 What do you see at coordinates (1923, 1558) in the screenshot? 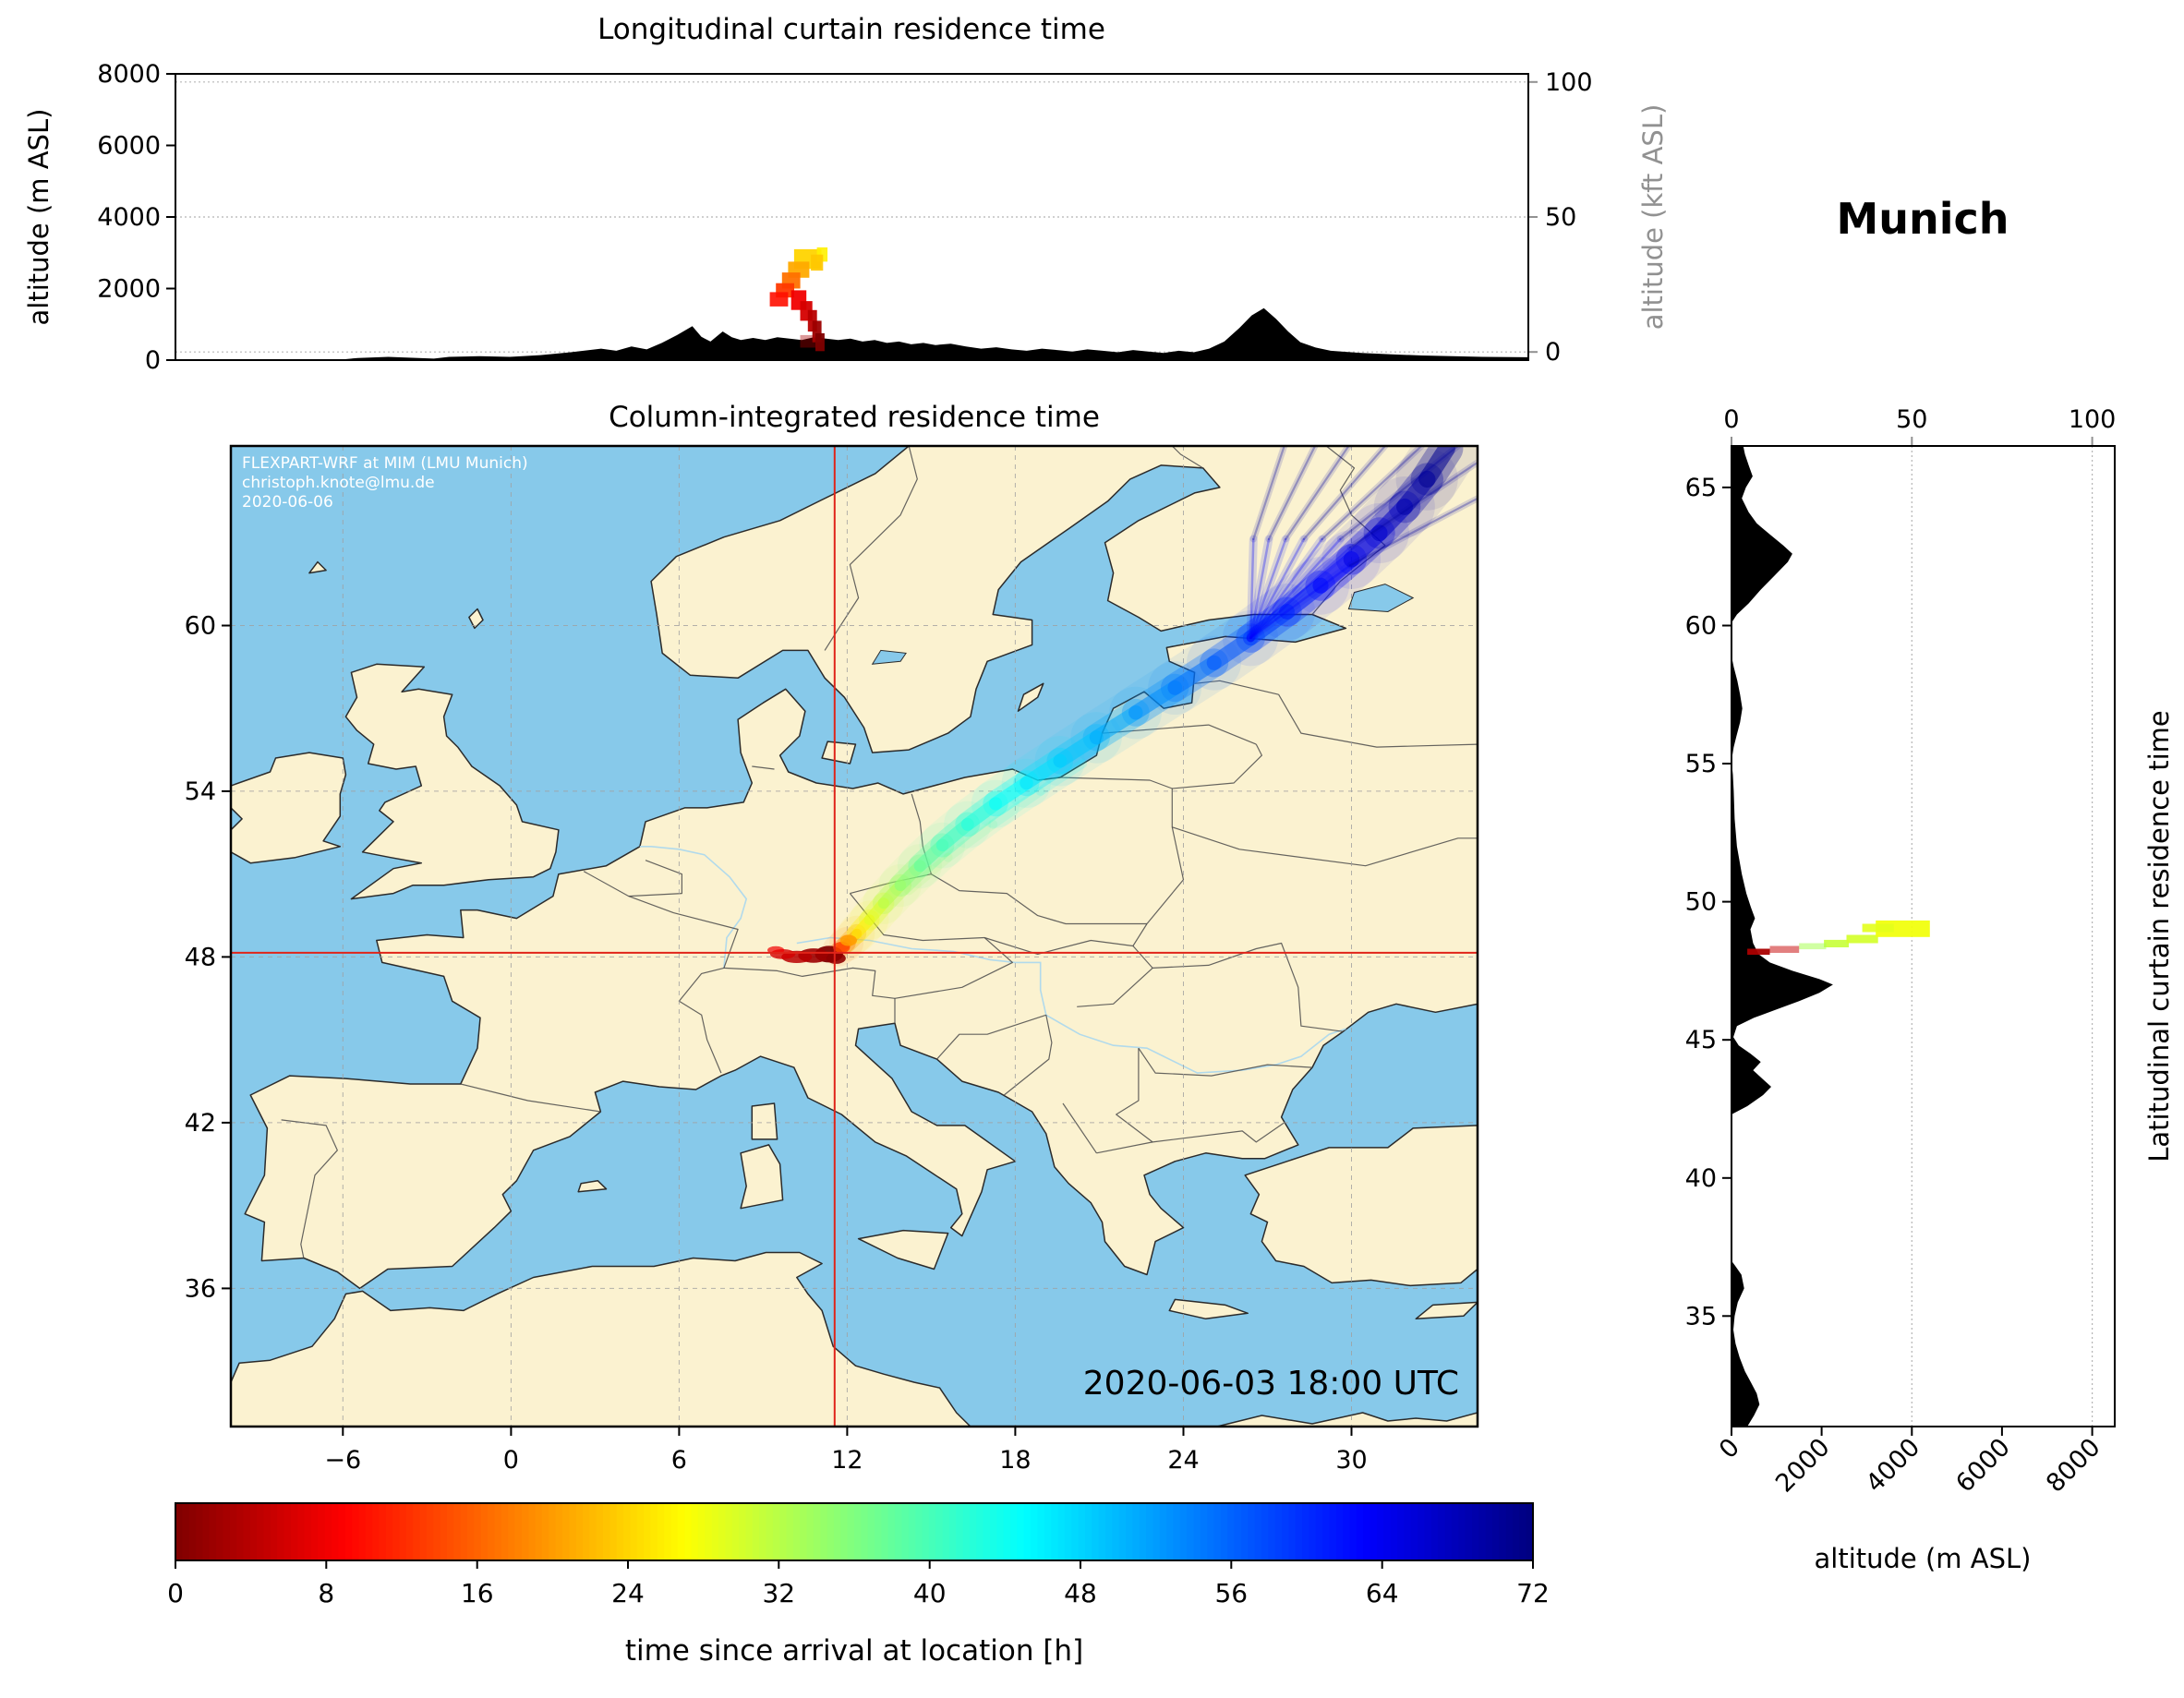
I see `right-panel-xlabel: altitude (m ASL)` at bounding box center [1923, 1558].